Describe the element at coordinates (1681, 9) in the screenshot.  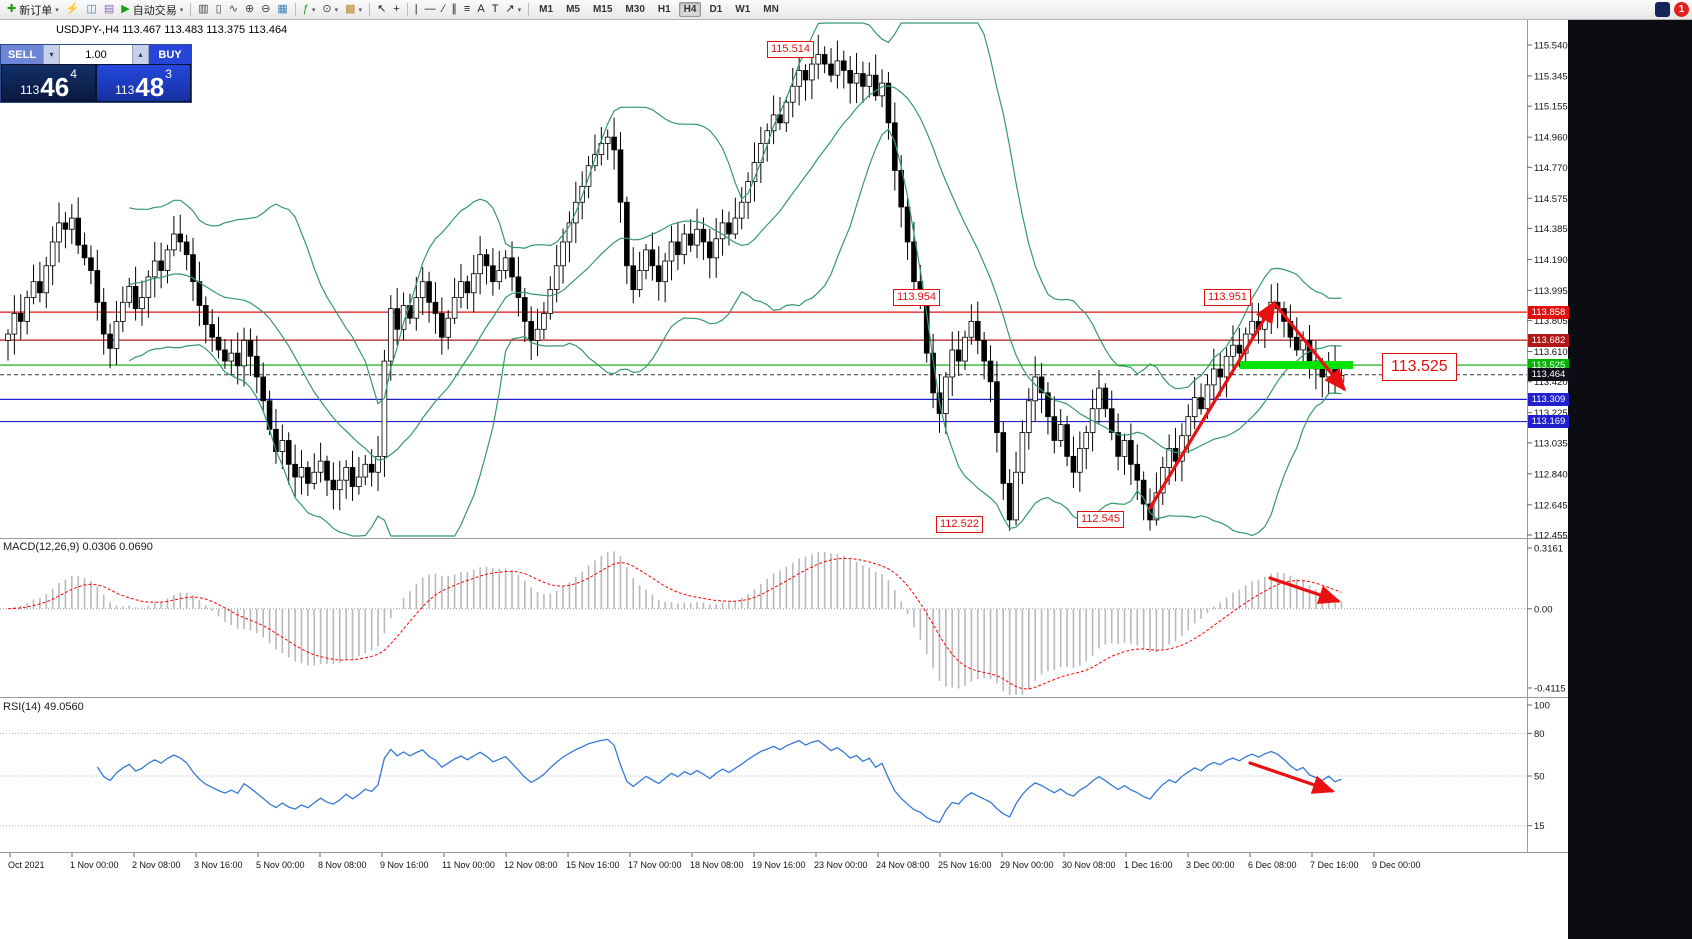
I see `notification-badge: 1` at that location.